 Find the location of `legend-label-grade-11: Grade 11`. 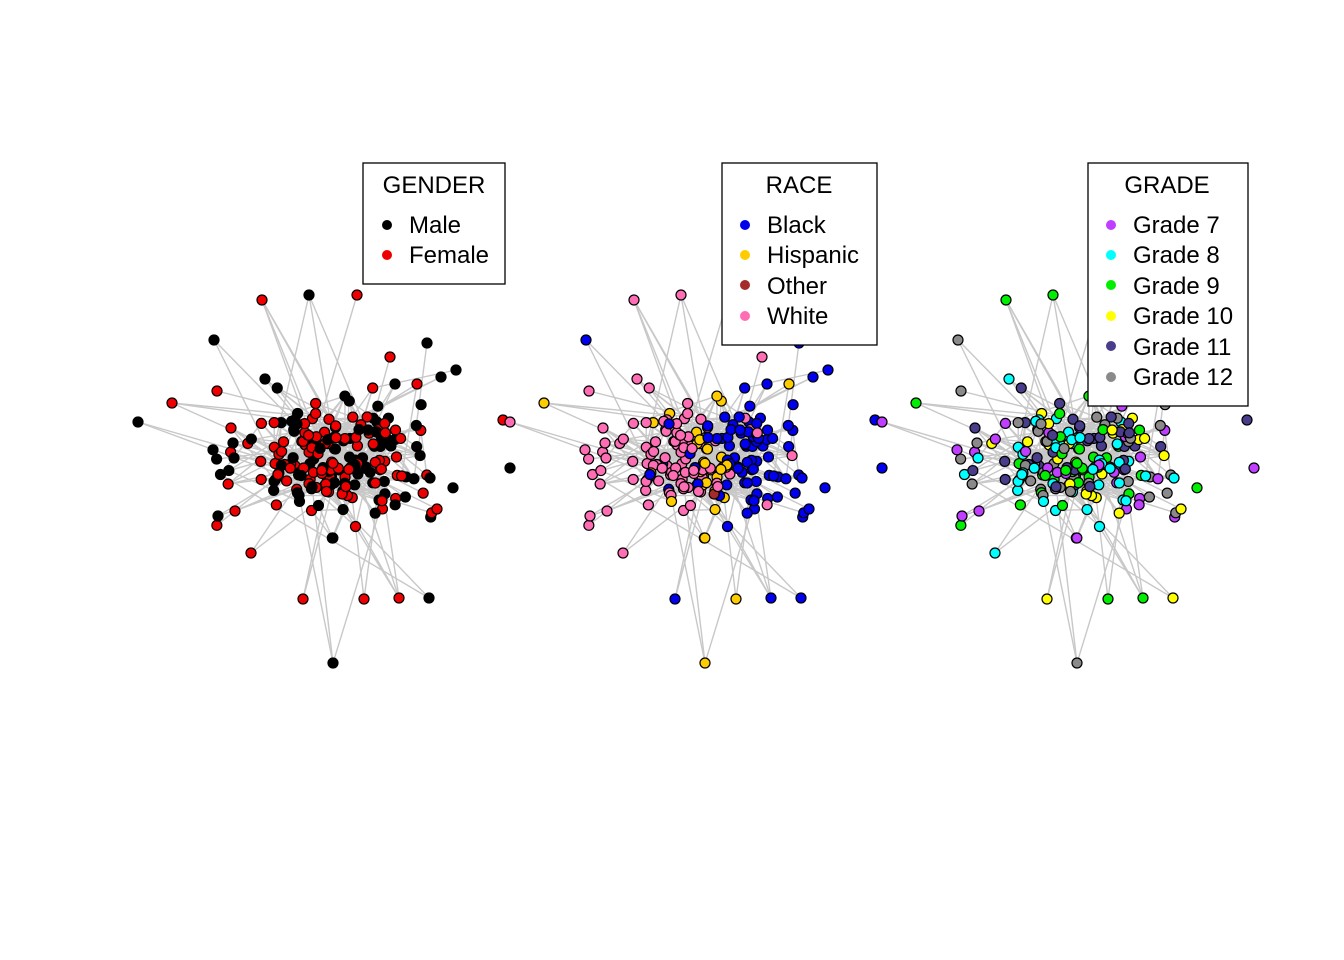

legend-label-grade-11: Grade 11 is located at coordinates (1182, 347).